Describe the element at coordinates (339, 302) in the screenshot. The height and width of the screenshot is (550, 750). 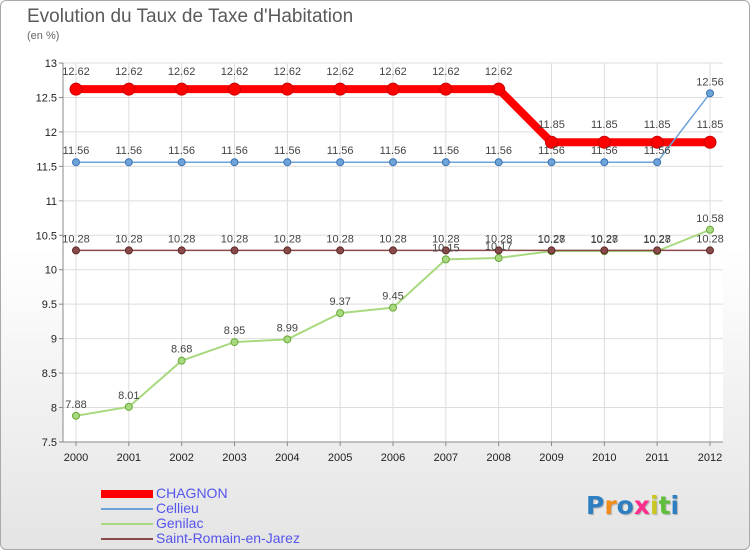
I see `data-label: 9.37` at that location.